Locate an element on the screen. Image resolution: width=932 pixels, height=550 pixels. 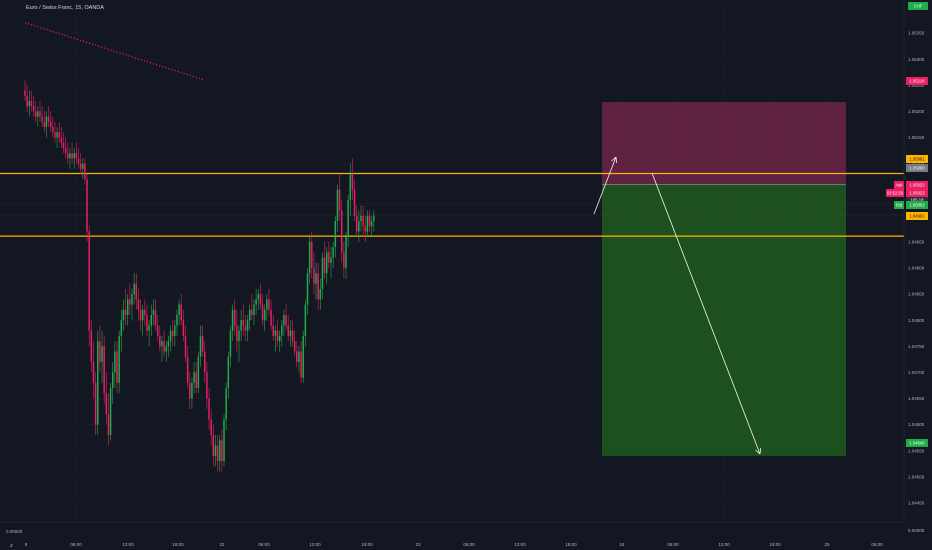
tag-target-bg is located at coordinates (917, 443).